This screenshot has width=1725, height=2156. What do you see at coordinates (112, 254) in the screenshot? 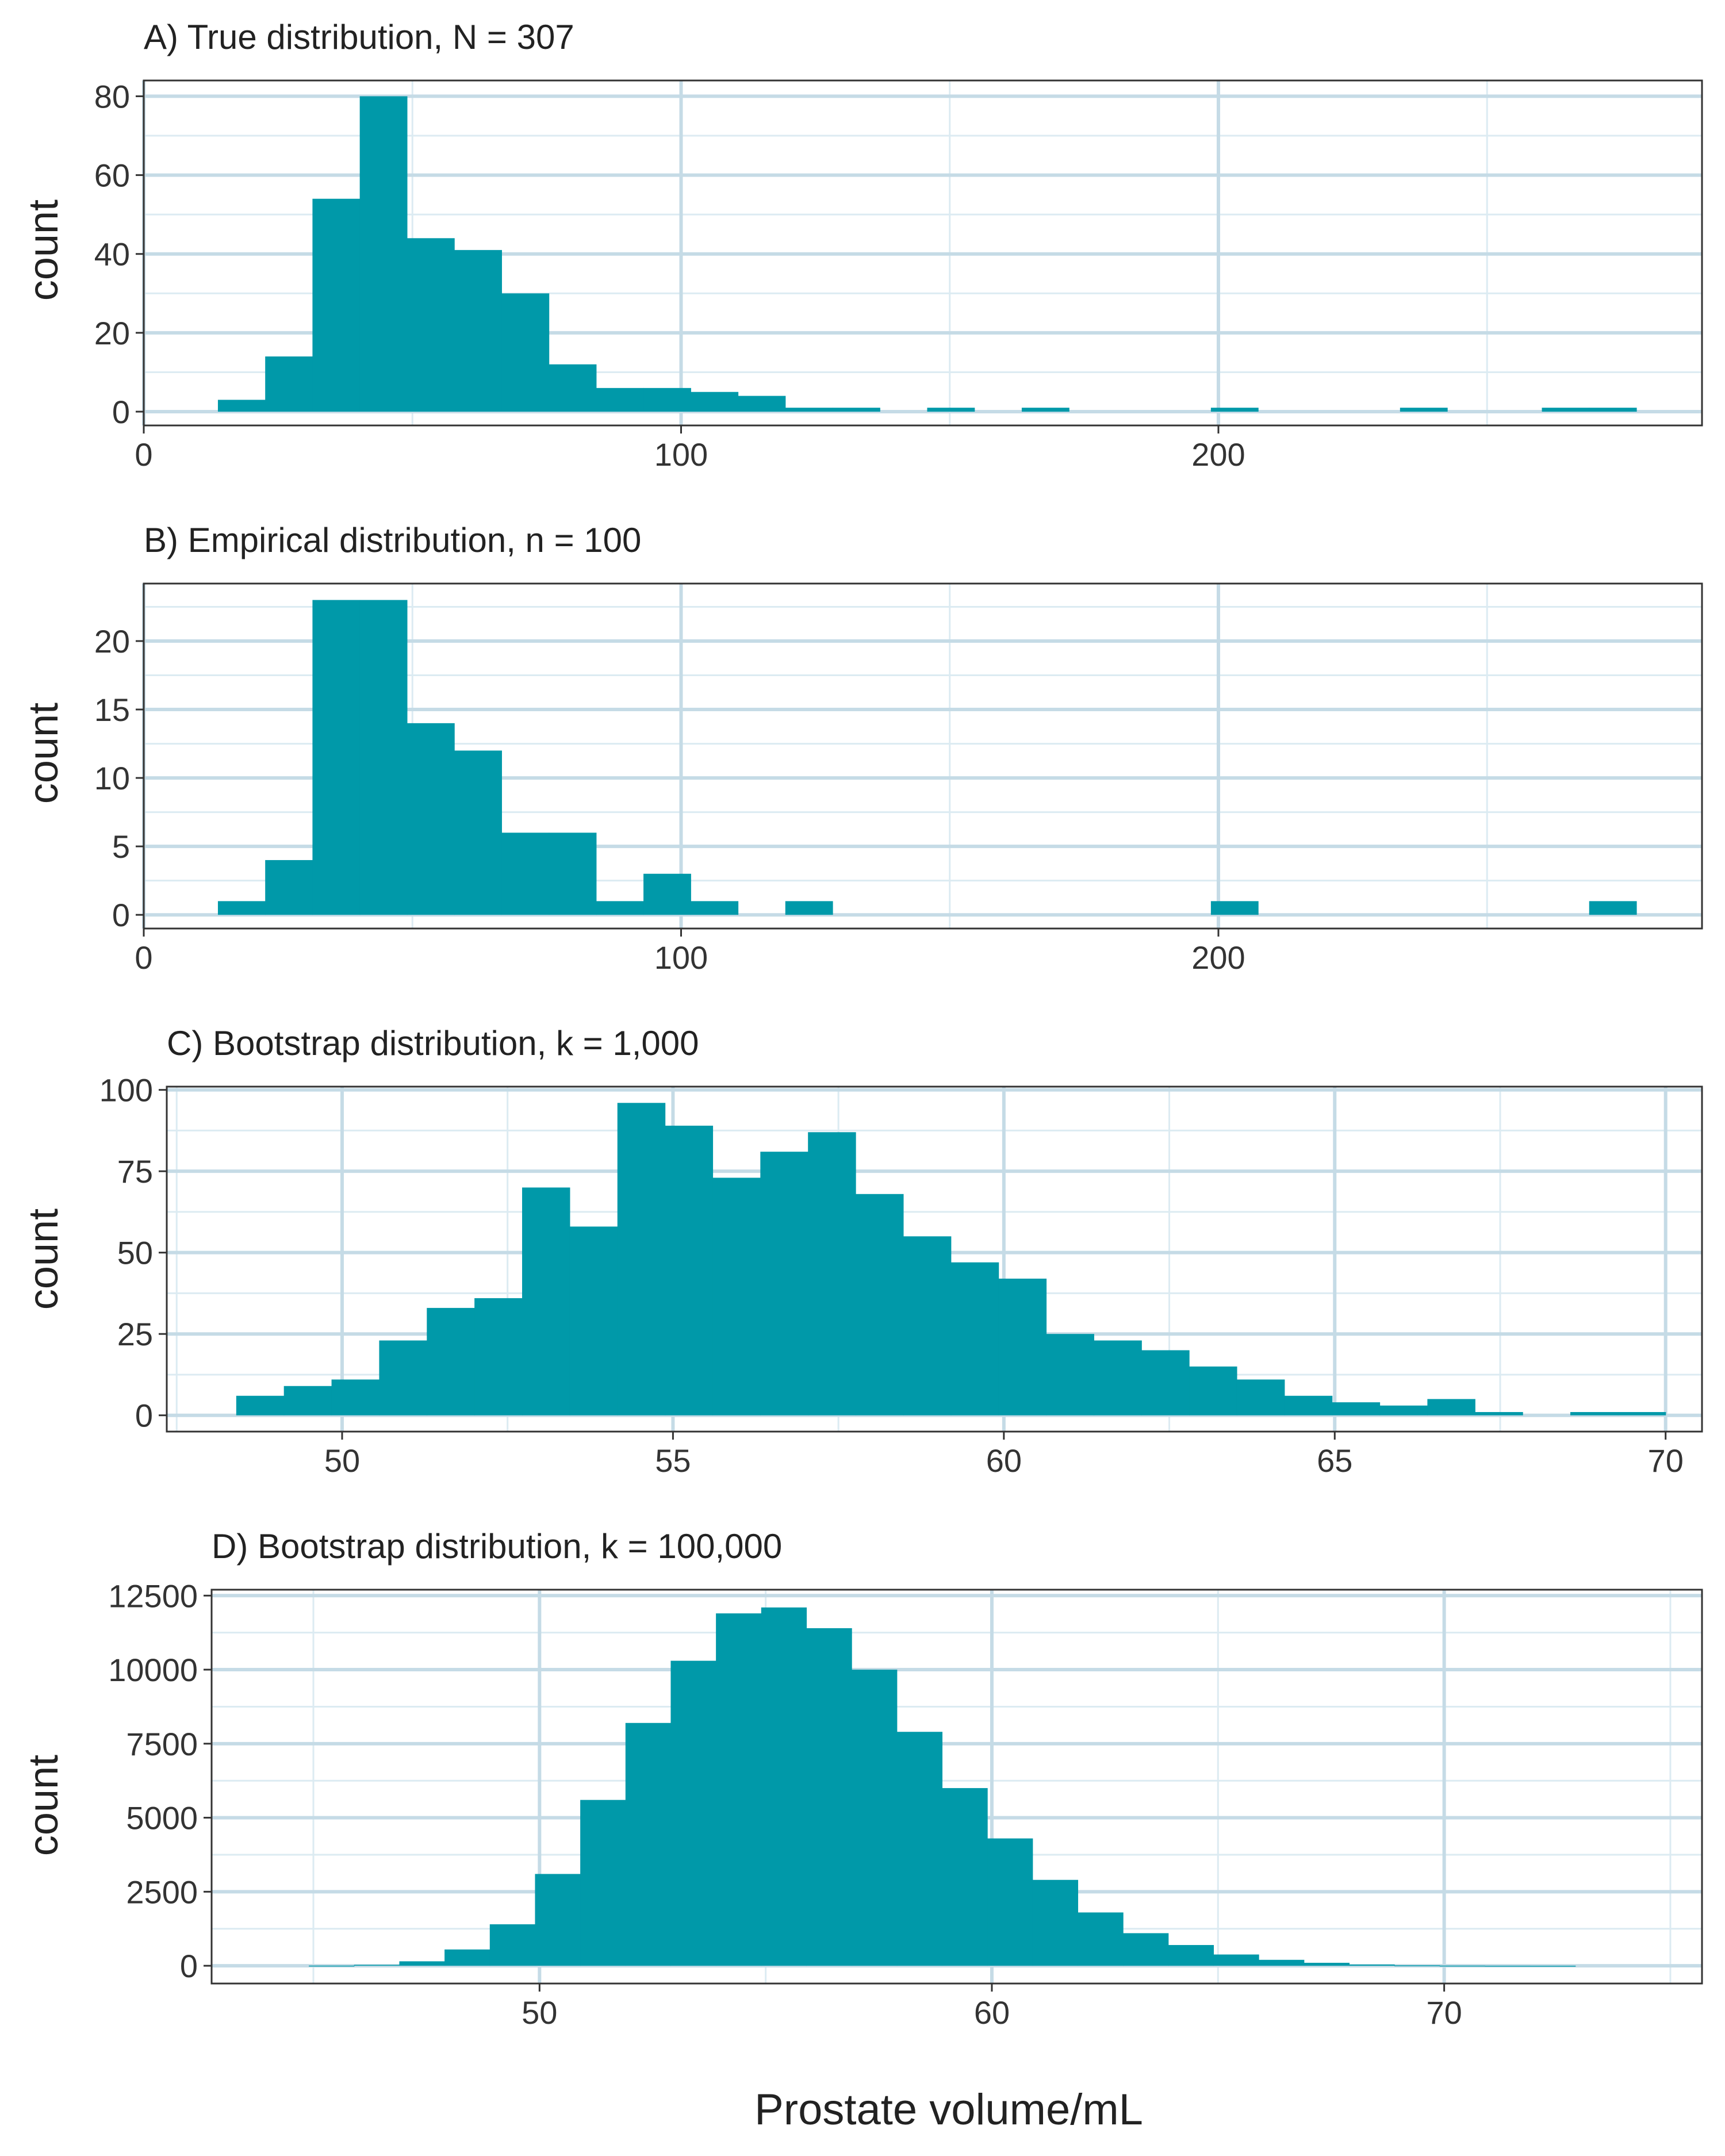
I see `y-tick-label: 40` at bounding box center [112, 254].